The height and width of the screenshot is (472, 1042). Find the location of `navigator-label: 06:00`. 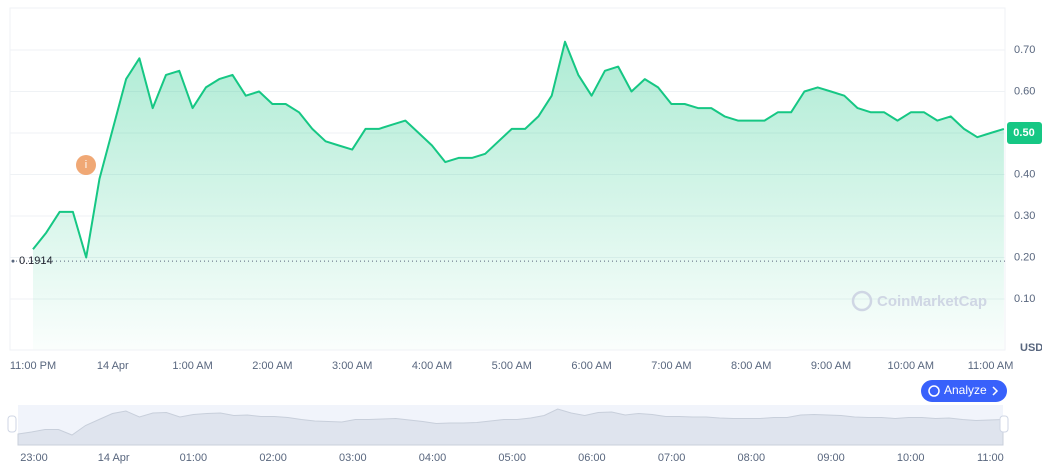

navigator-label: 06:00 is located at coordinates (592, 458).